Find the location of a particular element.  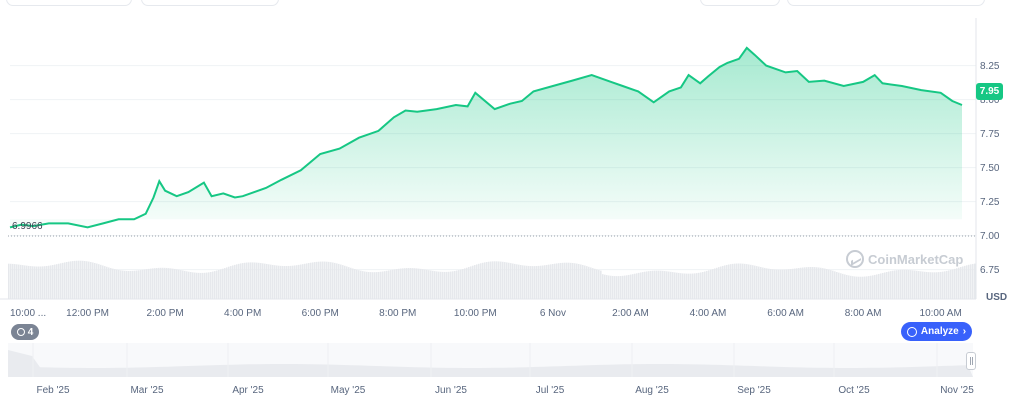

open-price-label: 6.9966 is located at coordinates (27, 226).